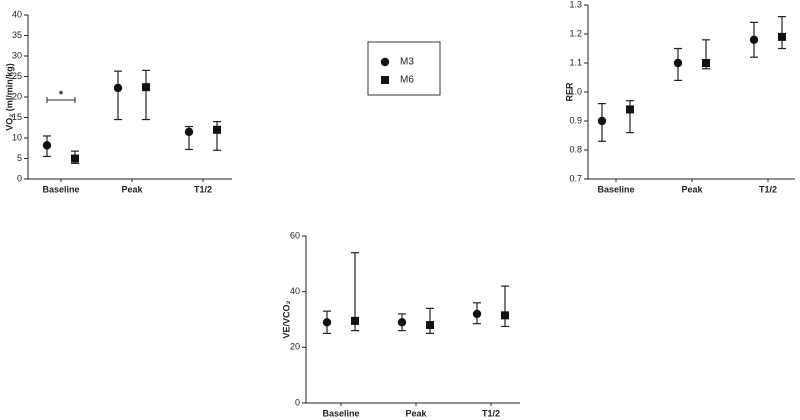 This screenshot has width=800, height=420. What do you see at coordinates (9, 97) in the screenshot?
I see `y-axis-label: VO₂ (ml/min/kg)` at bounding box center [9, 97].